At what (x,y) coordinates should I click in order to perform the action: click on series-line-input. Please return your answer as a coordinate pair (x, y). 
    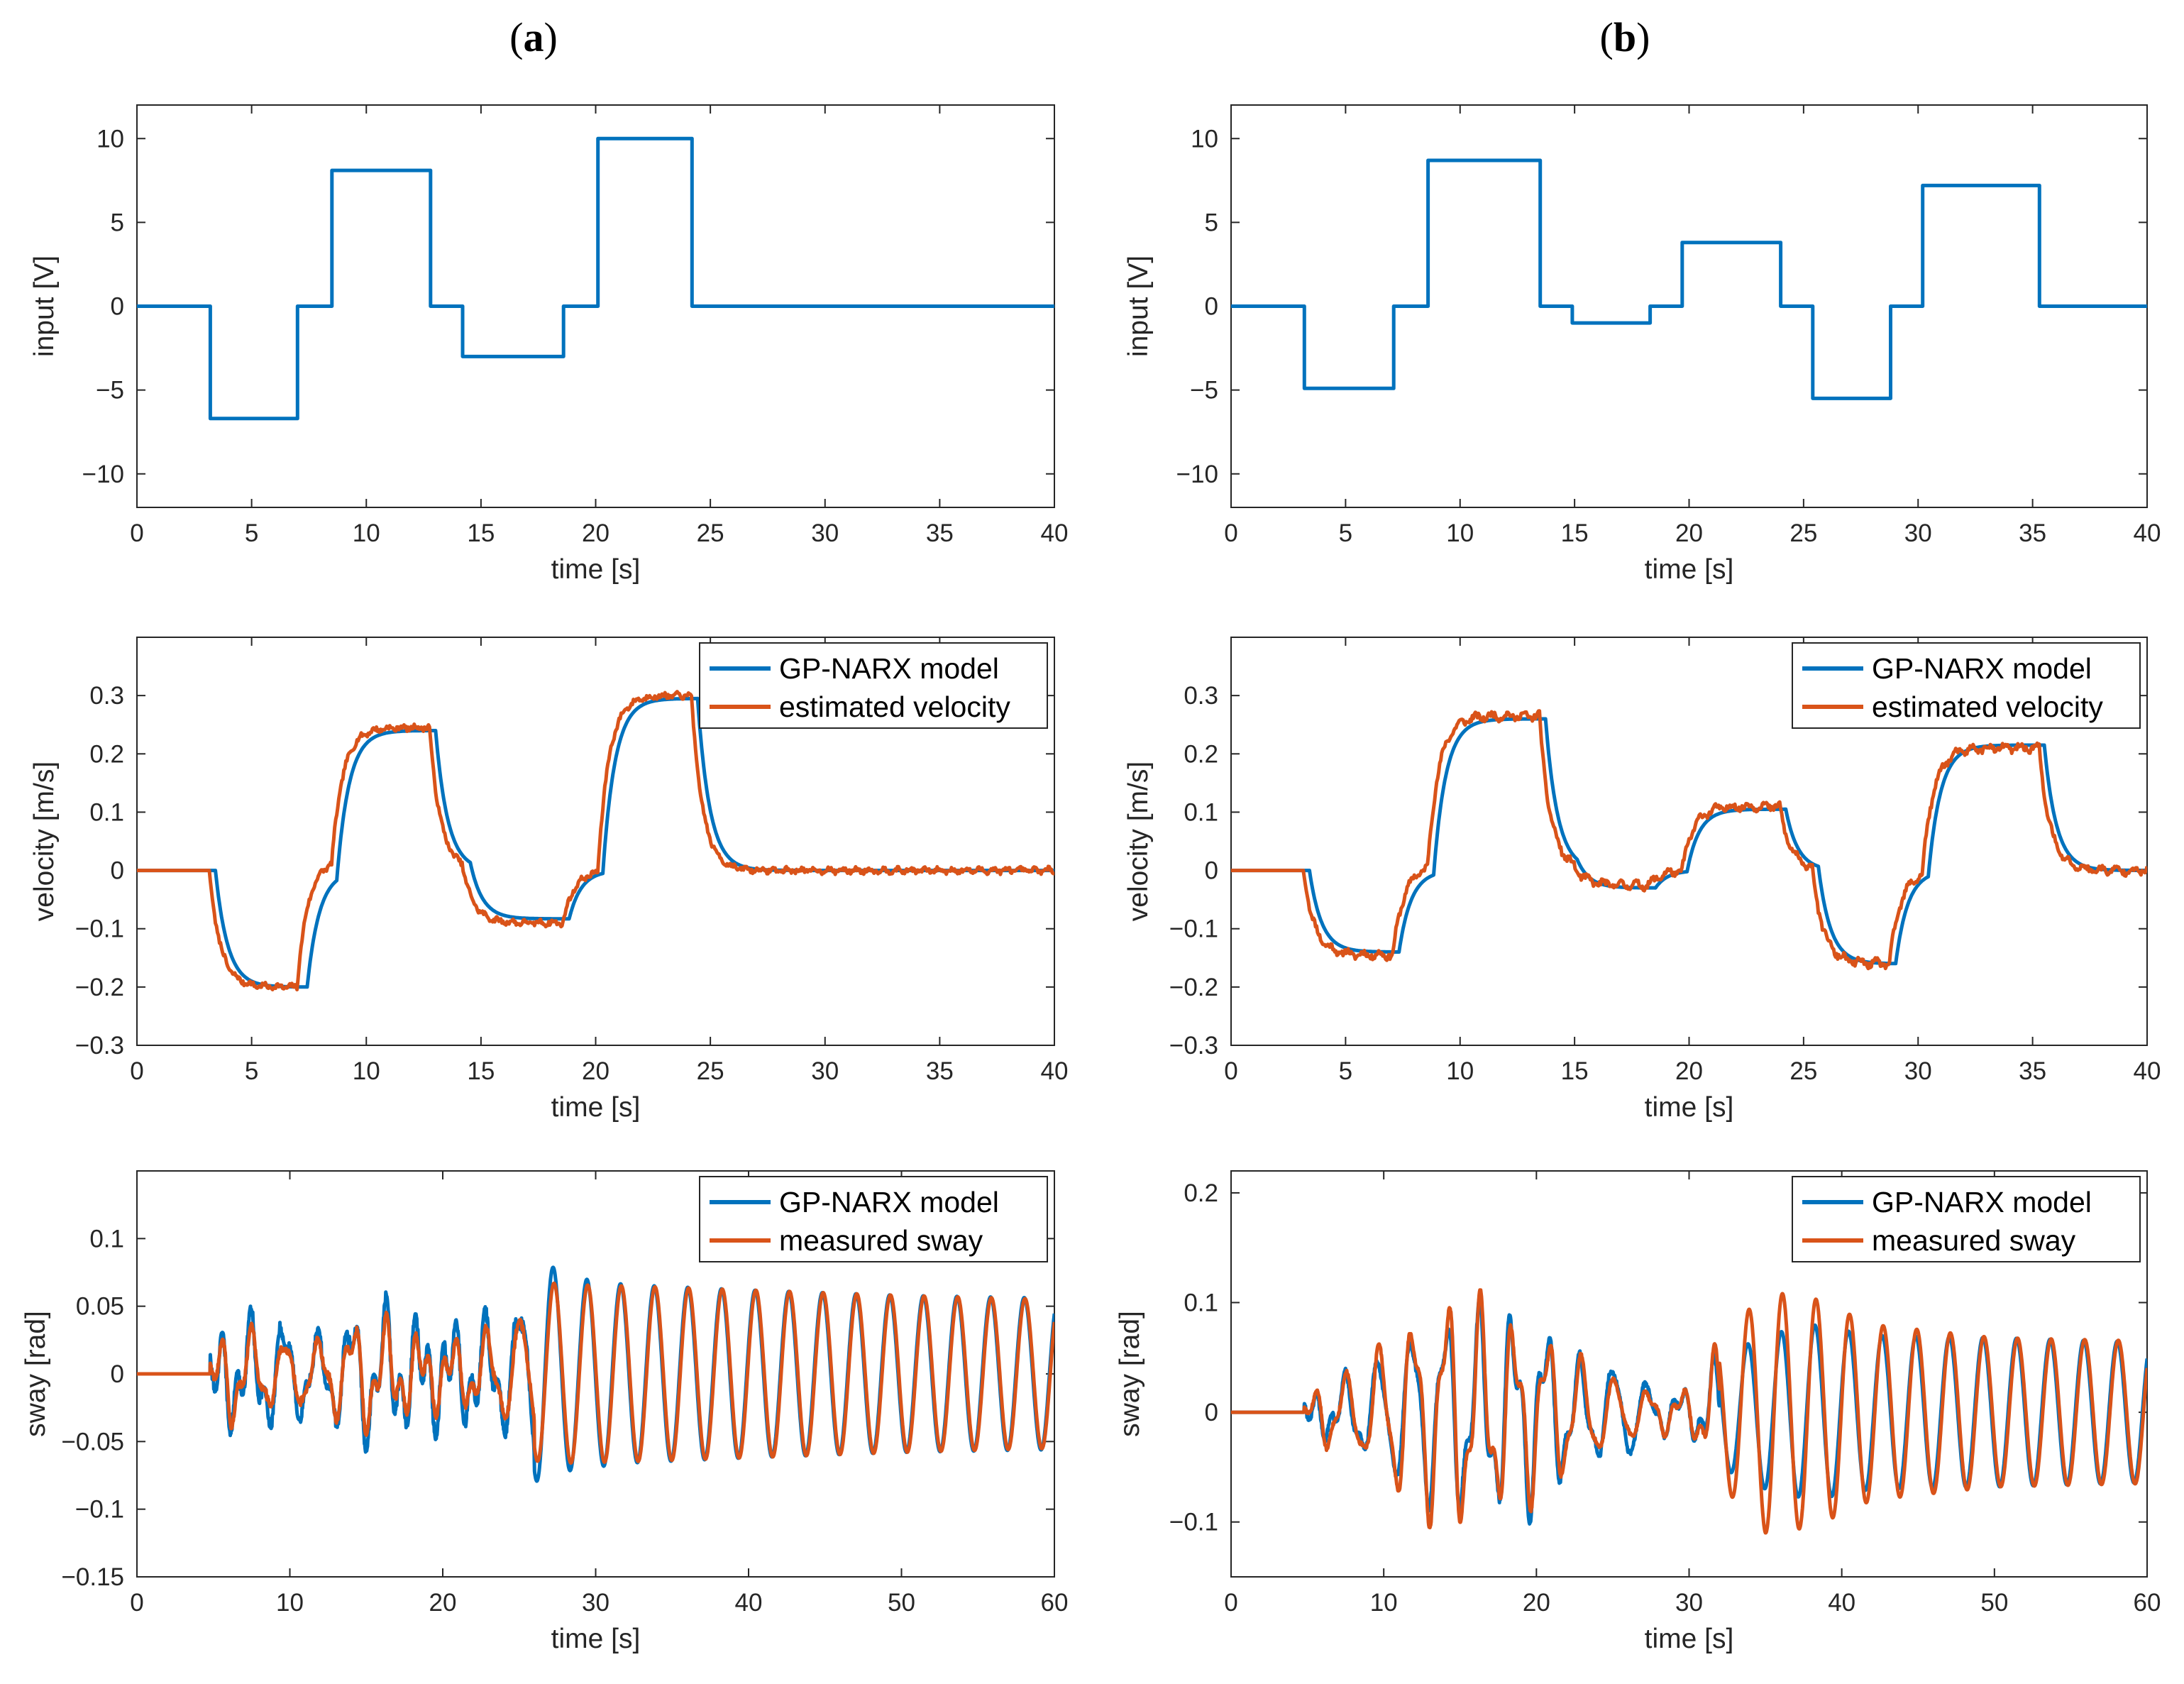
    Looking at the image, I should click on (1689, 279).